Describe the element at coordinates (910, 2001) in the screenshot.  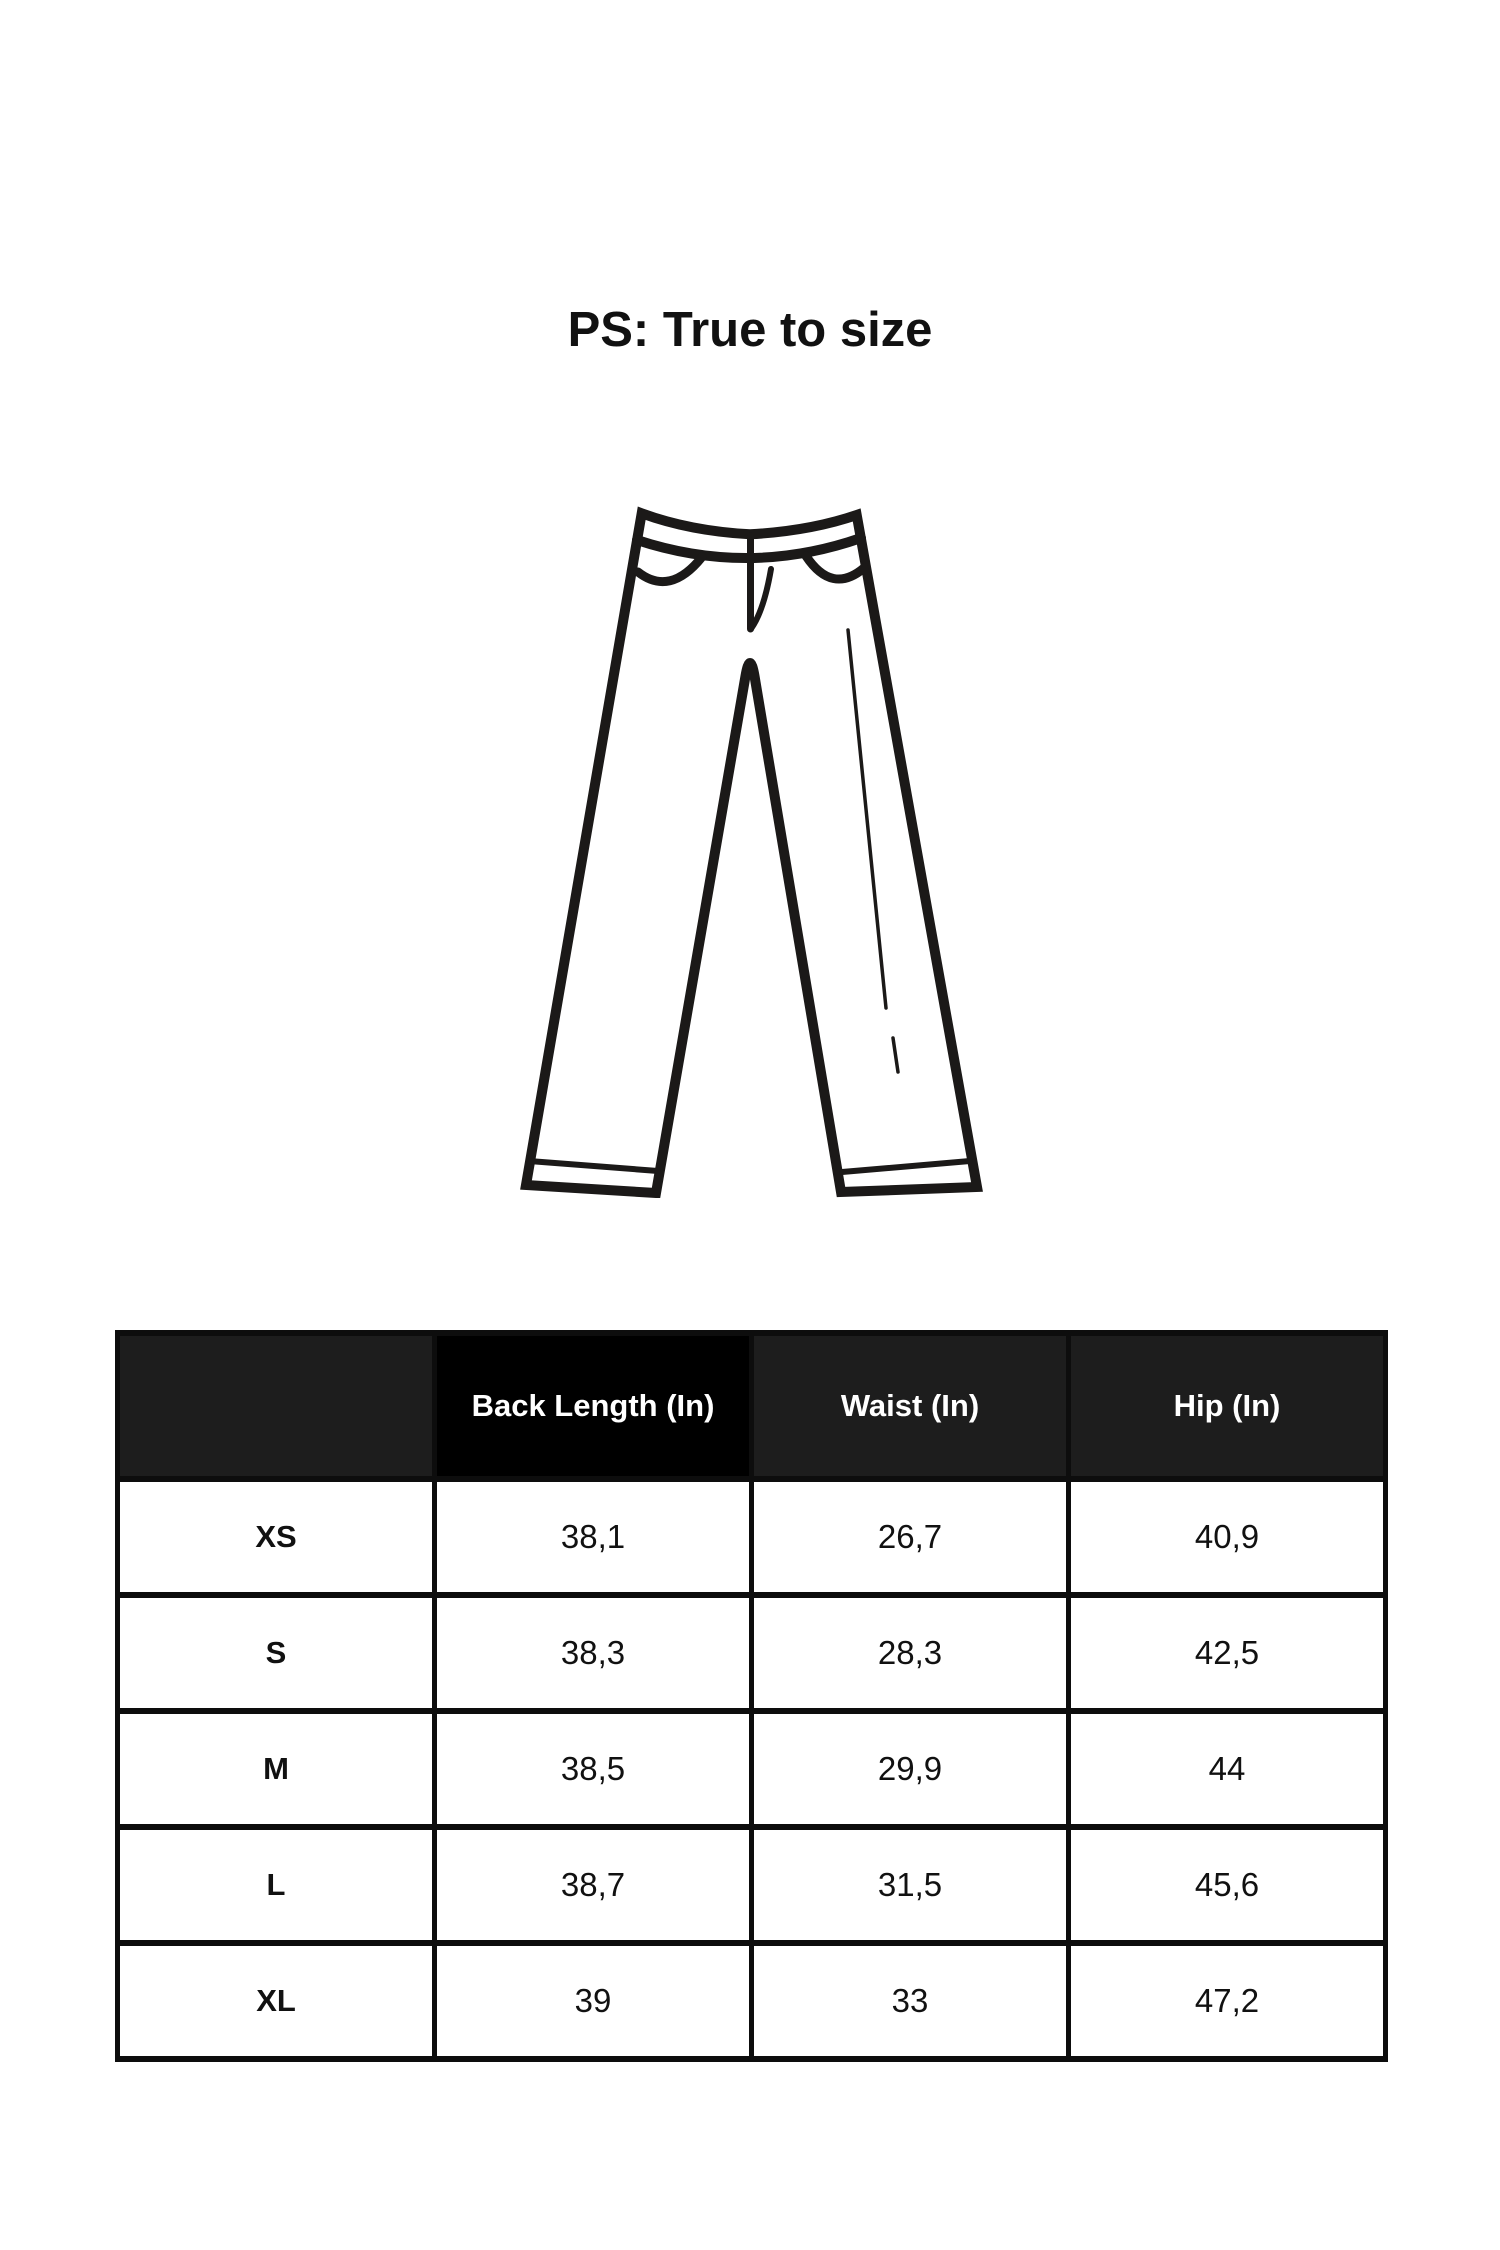
I see `measurement-cell: 33` at that location.